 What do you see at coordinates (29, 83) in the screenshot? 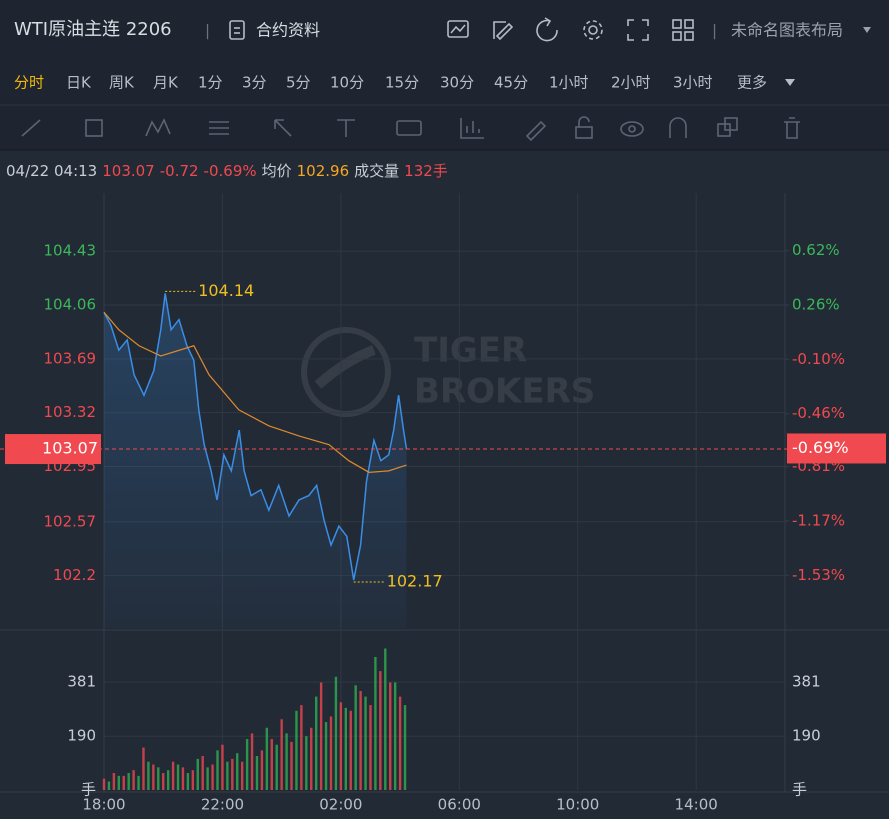
I see `period-tab: 分时` at bounding box center [29, 83].